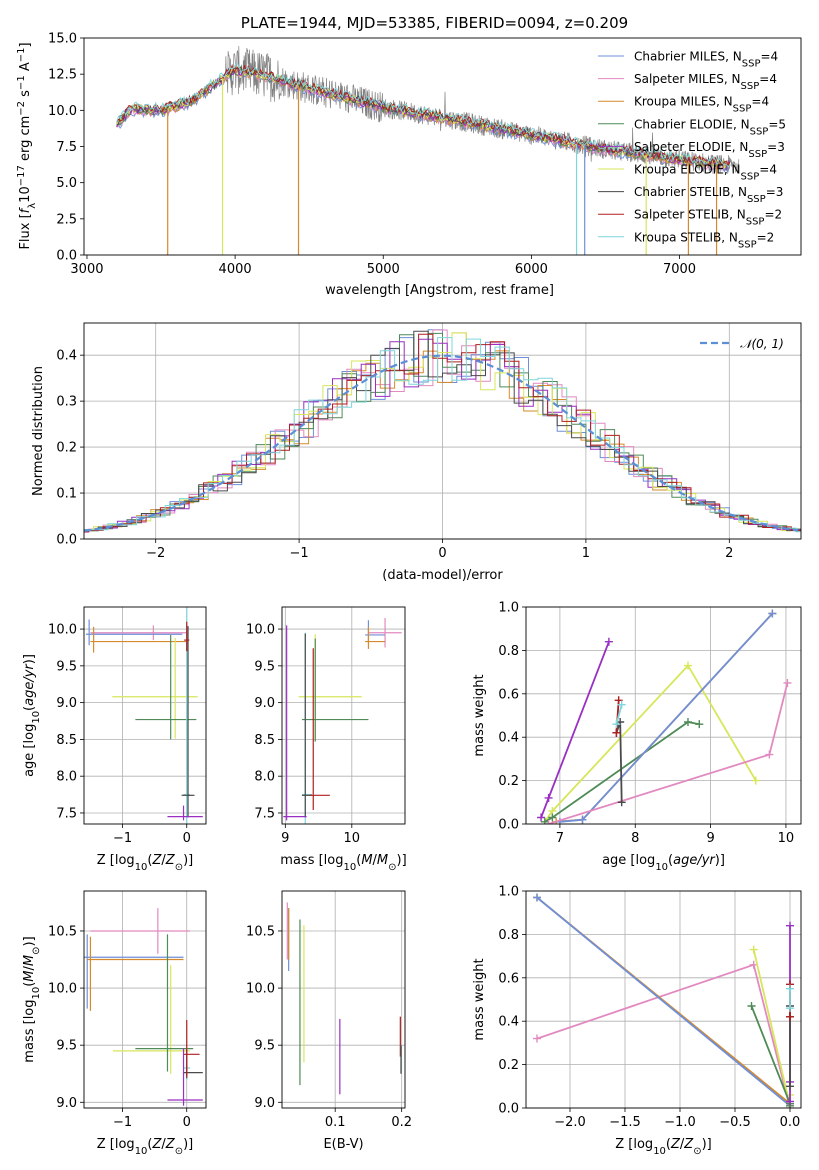  What do you see at coordinates (122, 1122) in the screenshot?
I see `x-tick-label: −1` at bounding box center [122, 1122].